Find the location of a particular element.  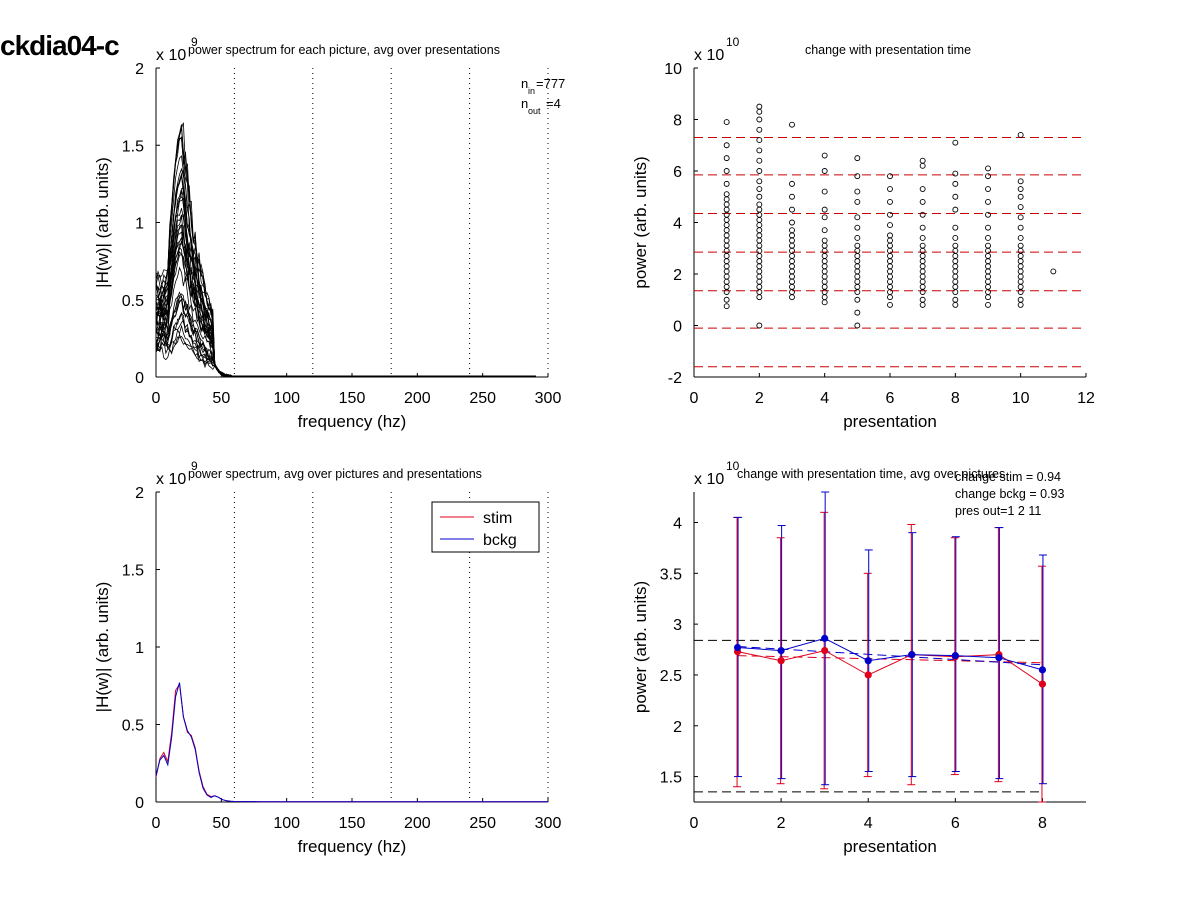

p4-y-exponent-power: 10 is located at coordinates (733, 466).